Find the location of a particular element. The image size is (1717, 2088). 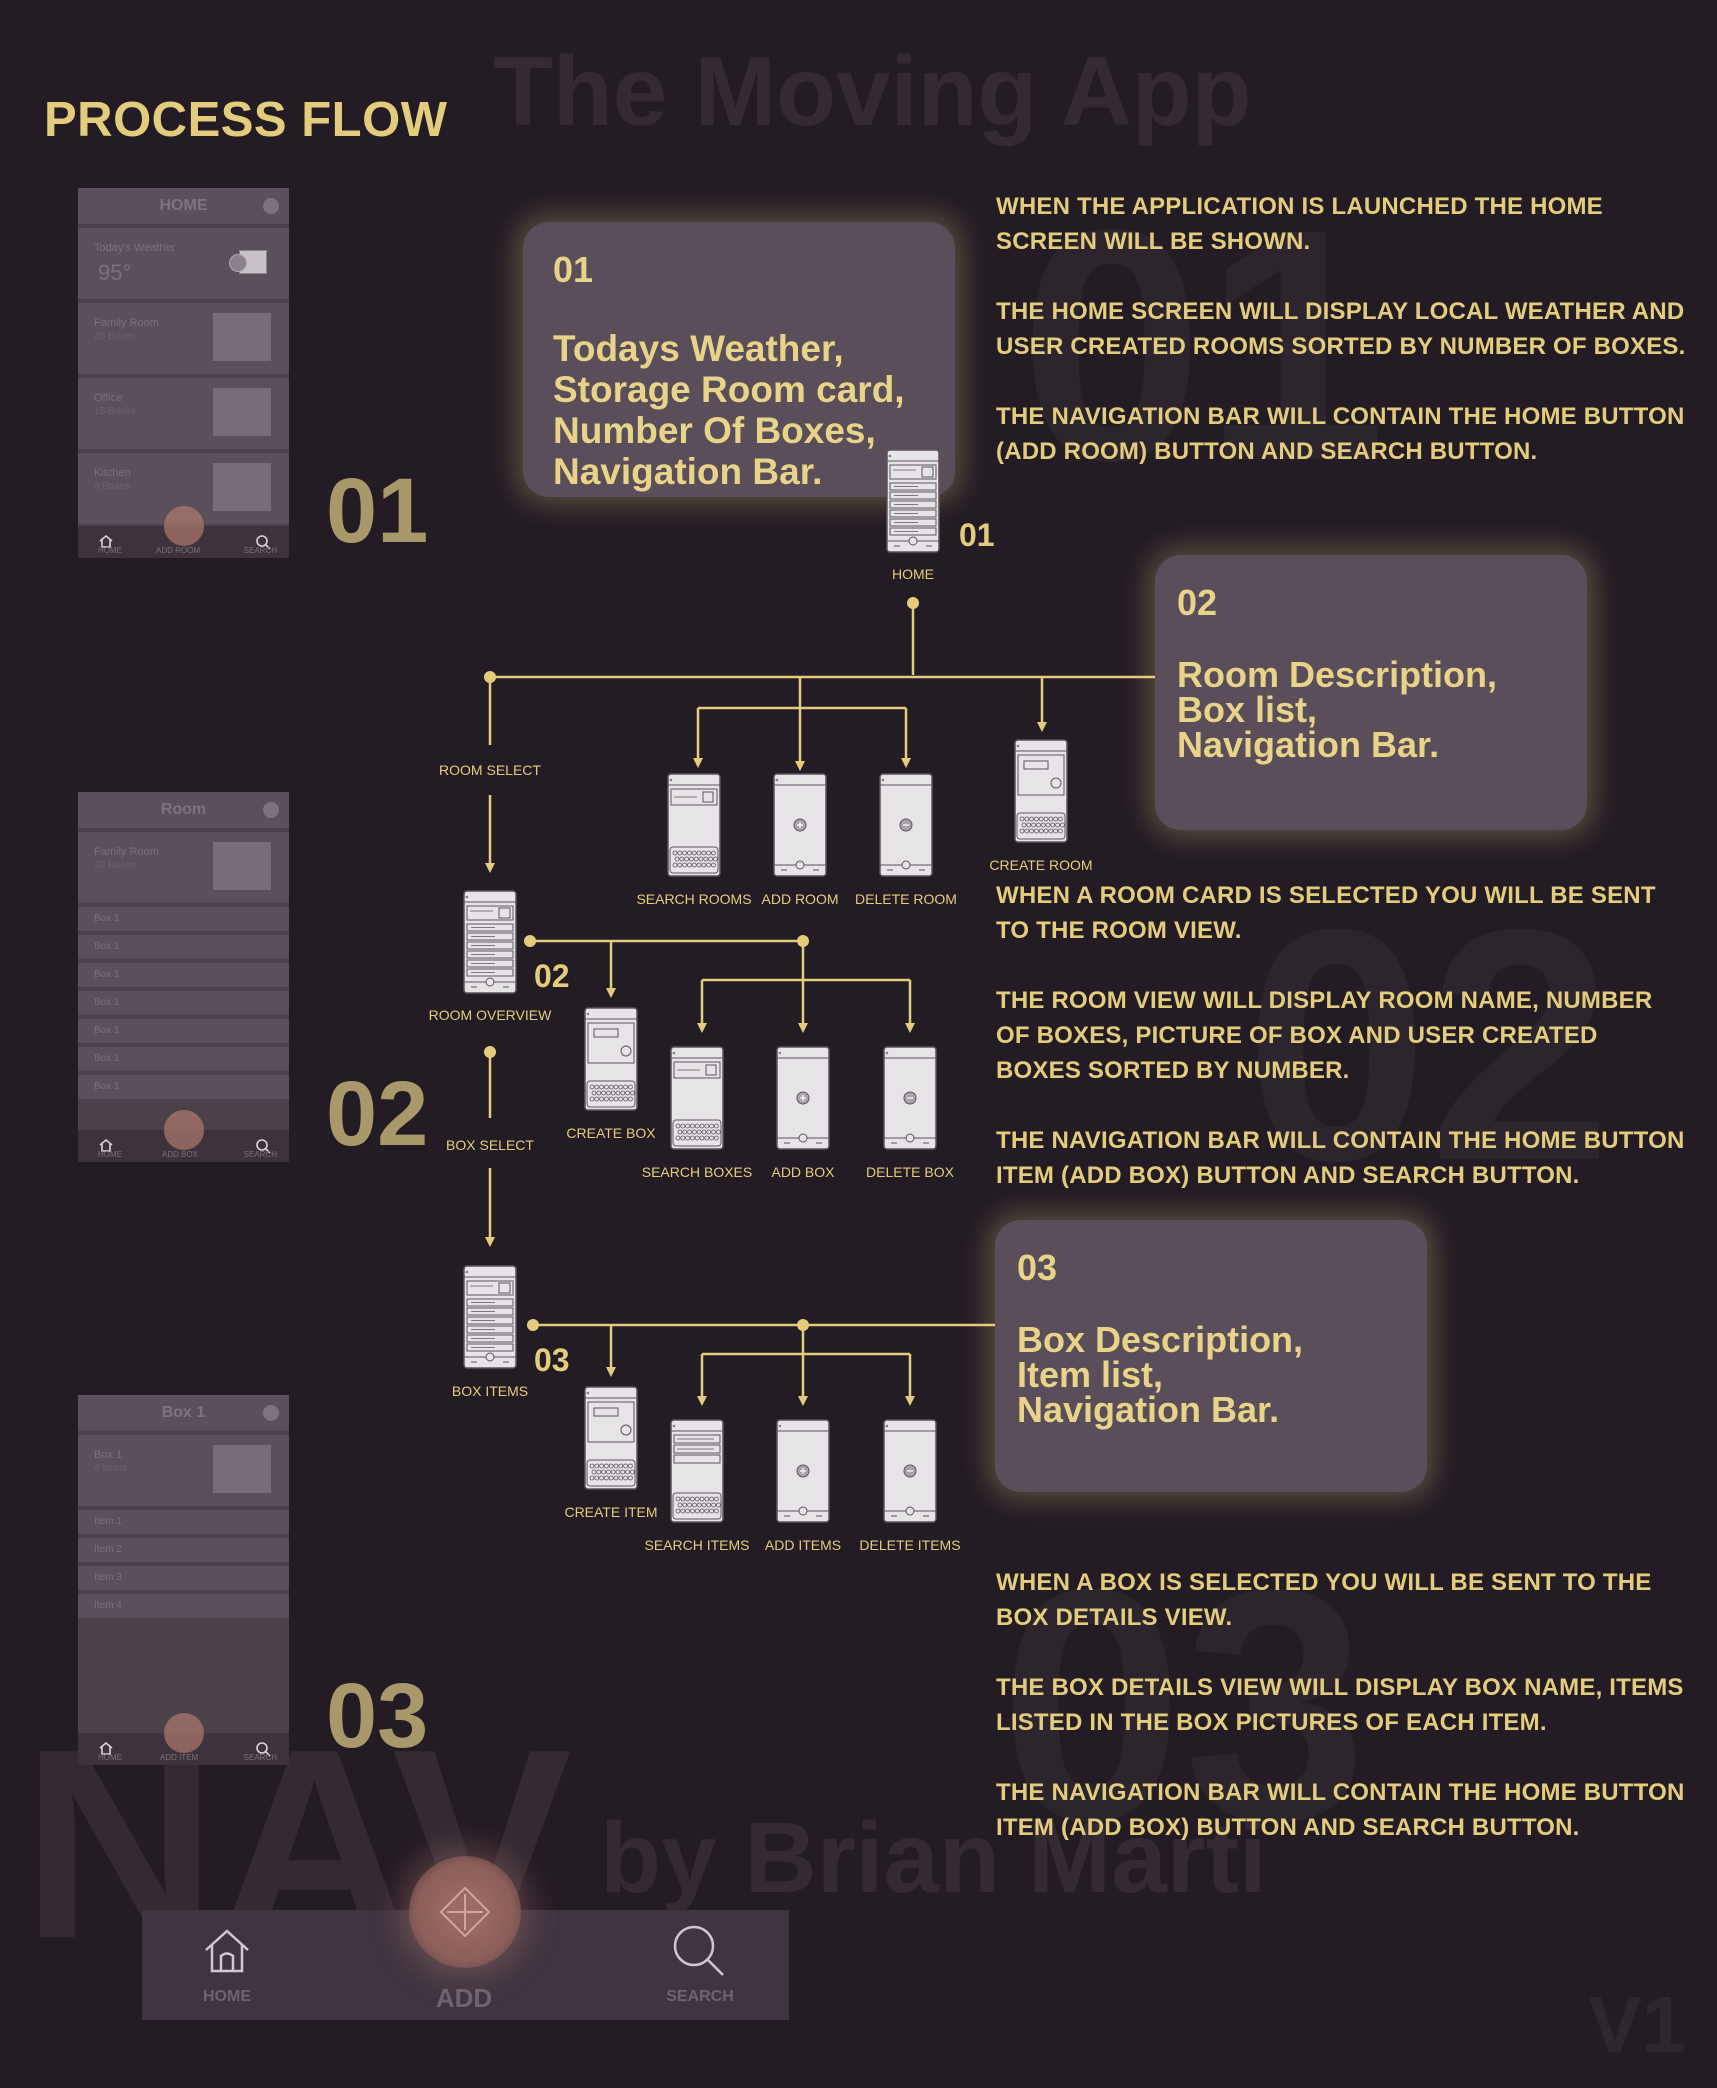

card-number: 01 is located at coordinates (573, 269).